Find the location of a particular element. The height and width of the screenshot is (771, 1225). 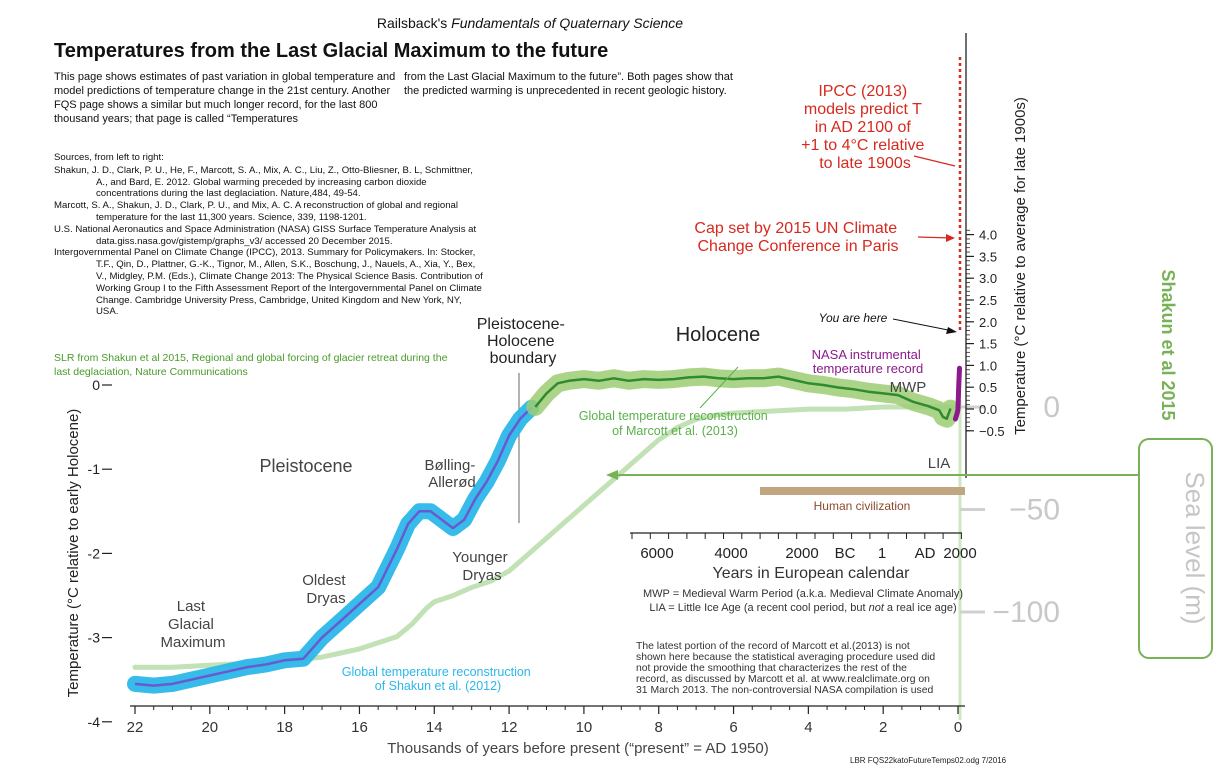

mwp-label: MWP is located at coordinates (908, 387).